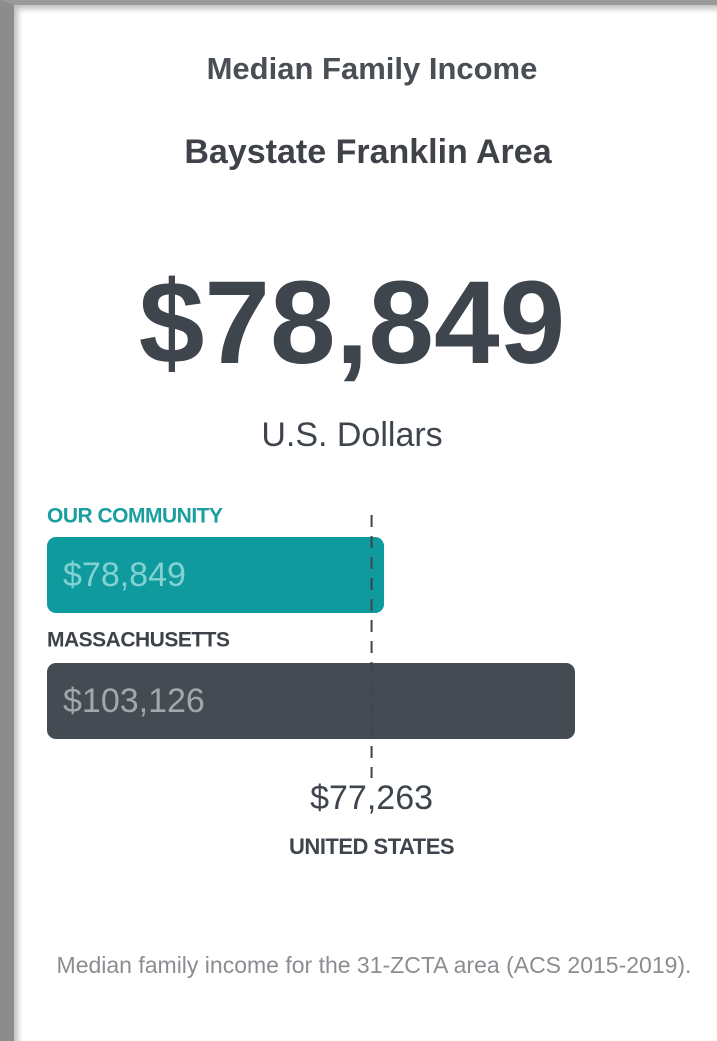 This screenshot has height=1041, width=717. Describe the element at coordinates (371, 798) in the screenshot. I see `reference-value: $77,263` at that location.